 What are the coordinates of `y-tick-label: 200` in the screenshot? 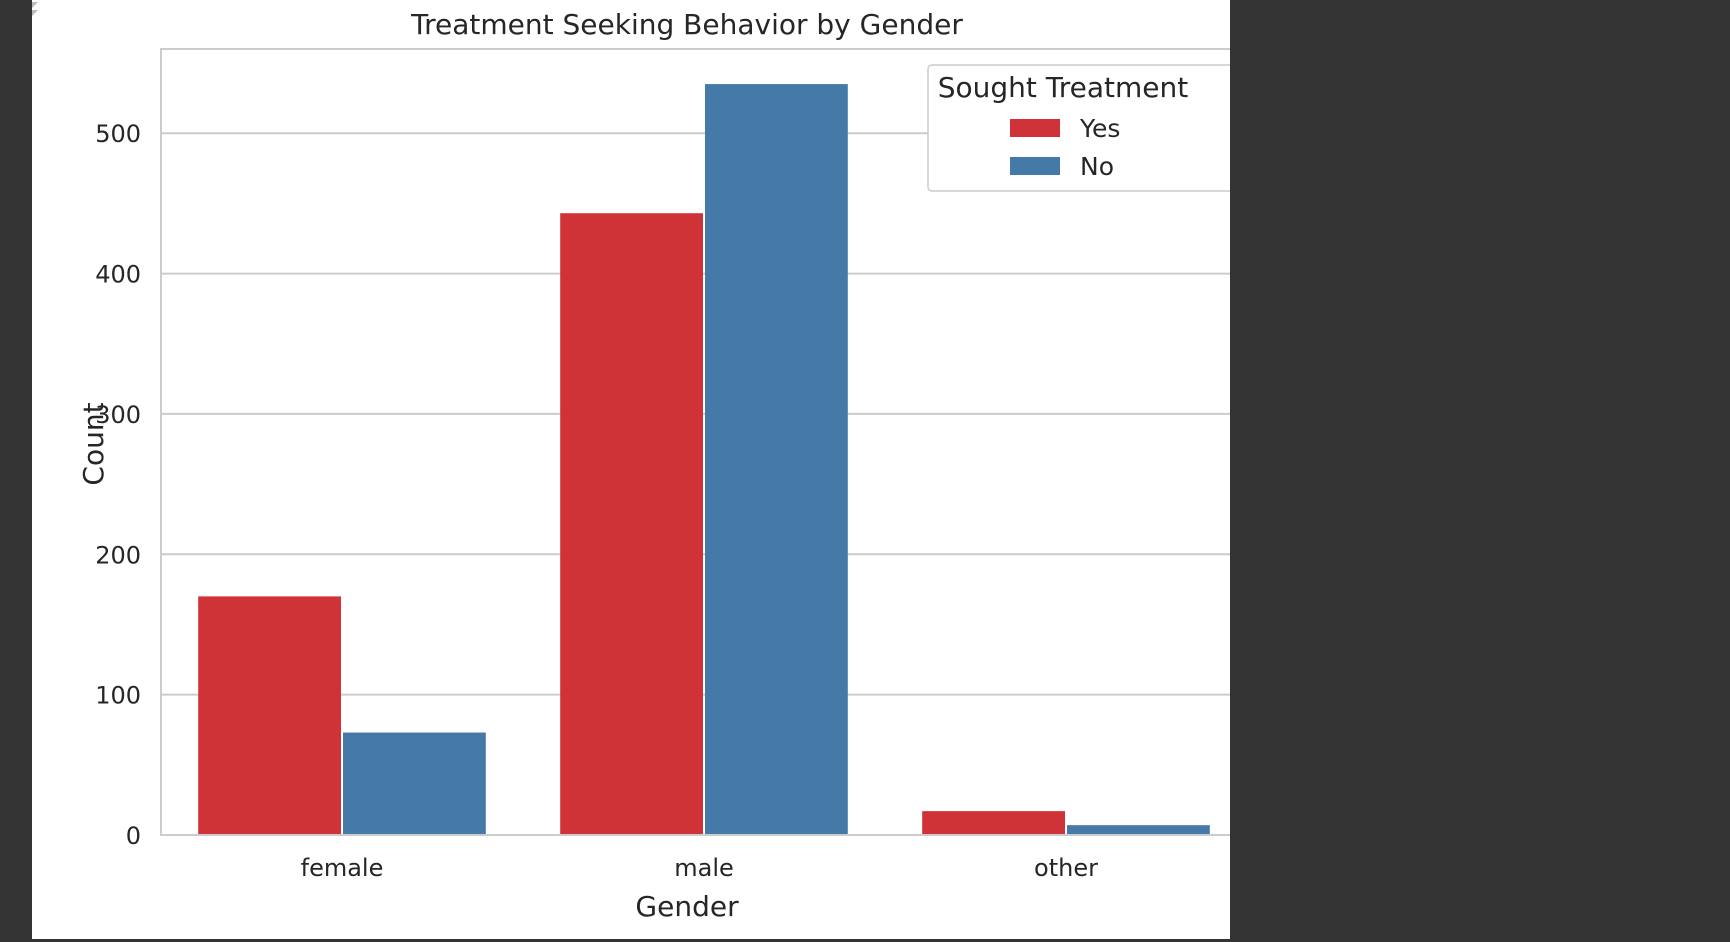 It's located at (118, 555).